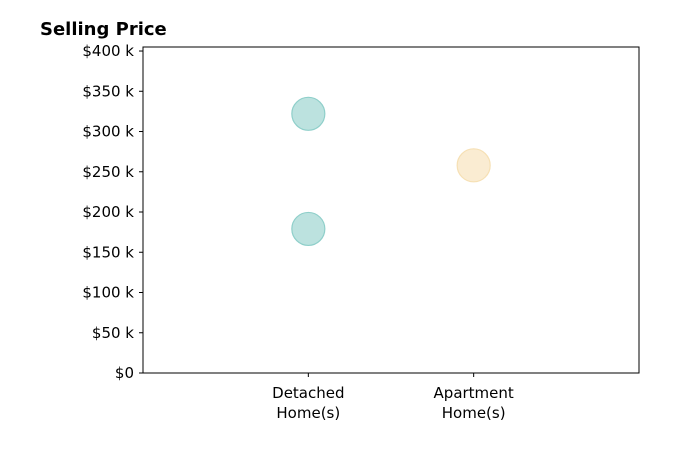  Describe the element at coordinates (108, 293) in the screenshot. I see `y-tick-label: $100 k` at that location.